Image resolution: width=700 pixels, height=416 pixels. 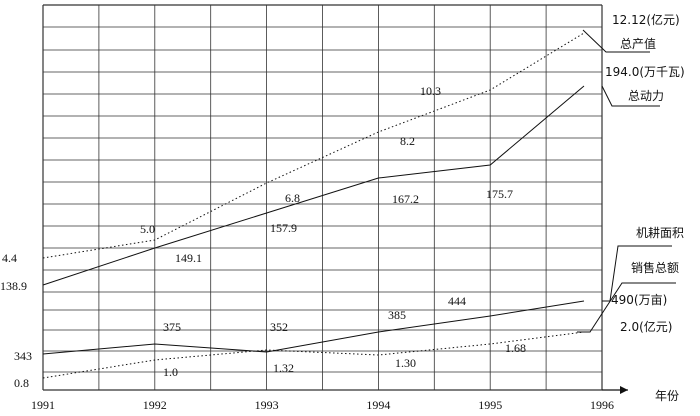 What do you see at coordinates (490, 405) in the screenshot?
I see `x-tick-label: 1995` at bounding box center [490, 405].